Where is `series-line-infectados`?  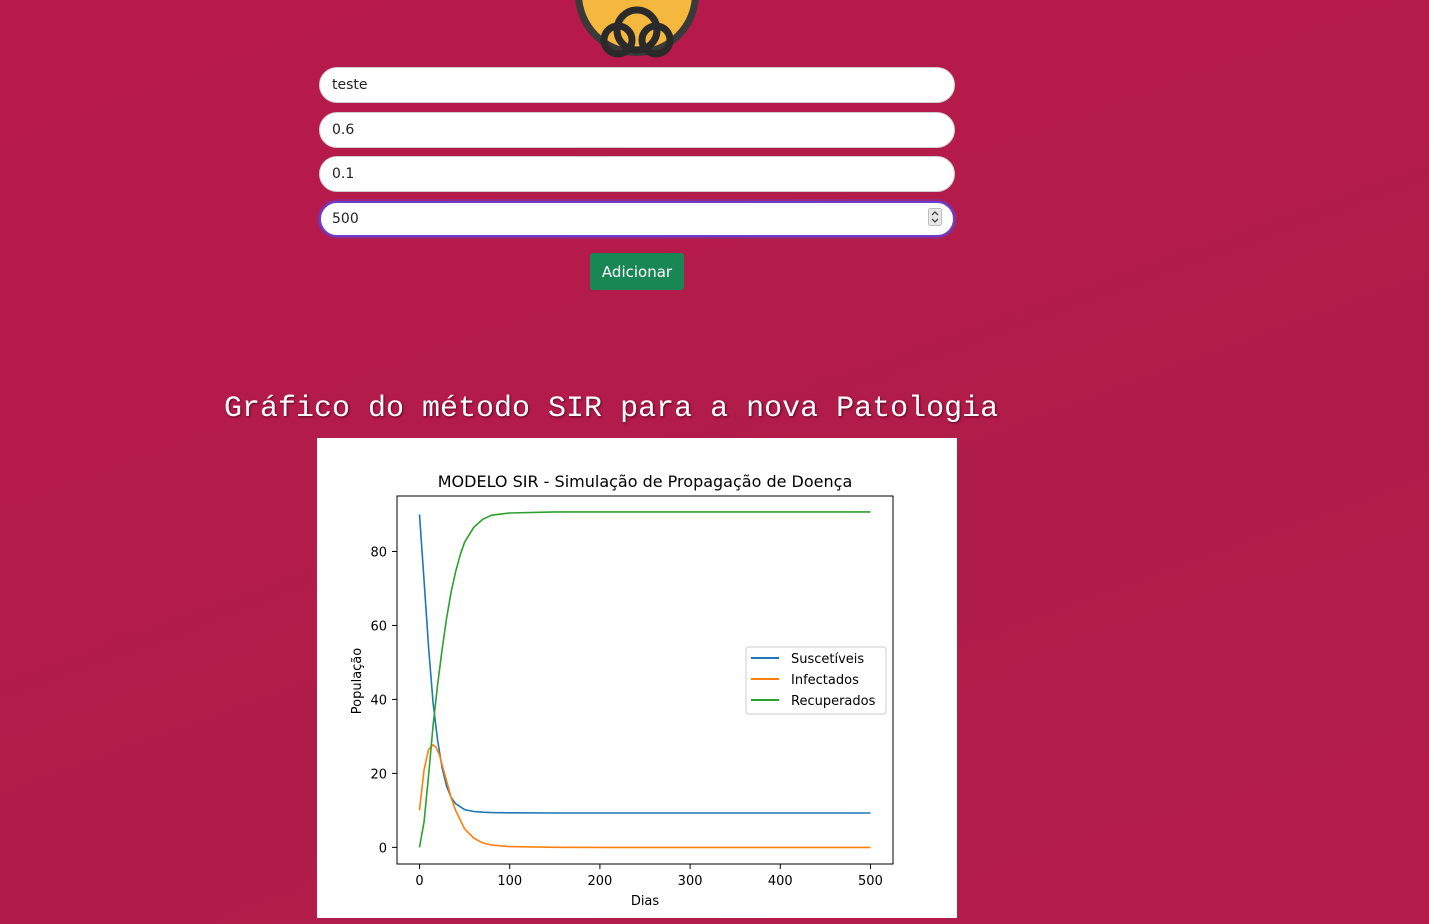
series-line-infectados is located at coordinates (644, 796).